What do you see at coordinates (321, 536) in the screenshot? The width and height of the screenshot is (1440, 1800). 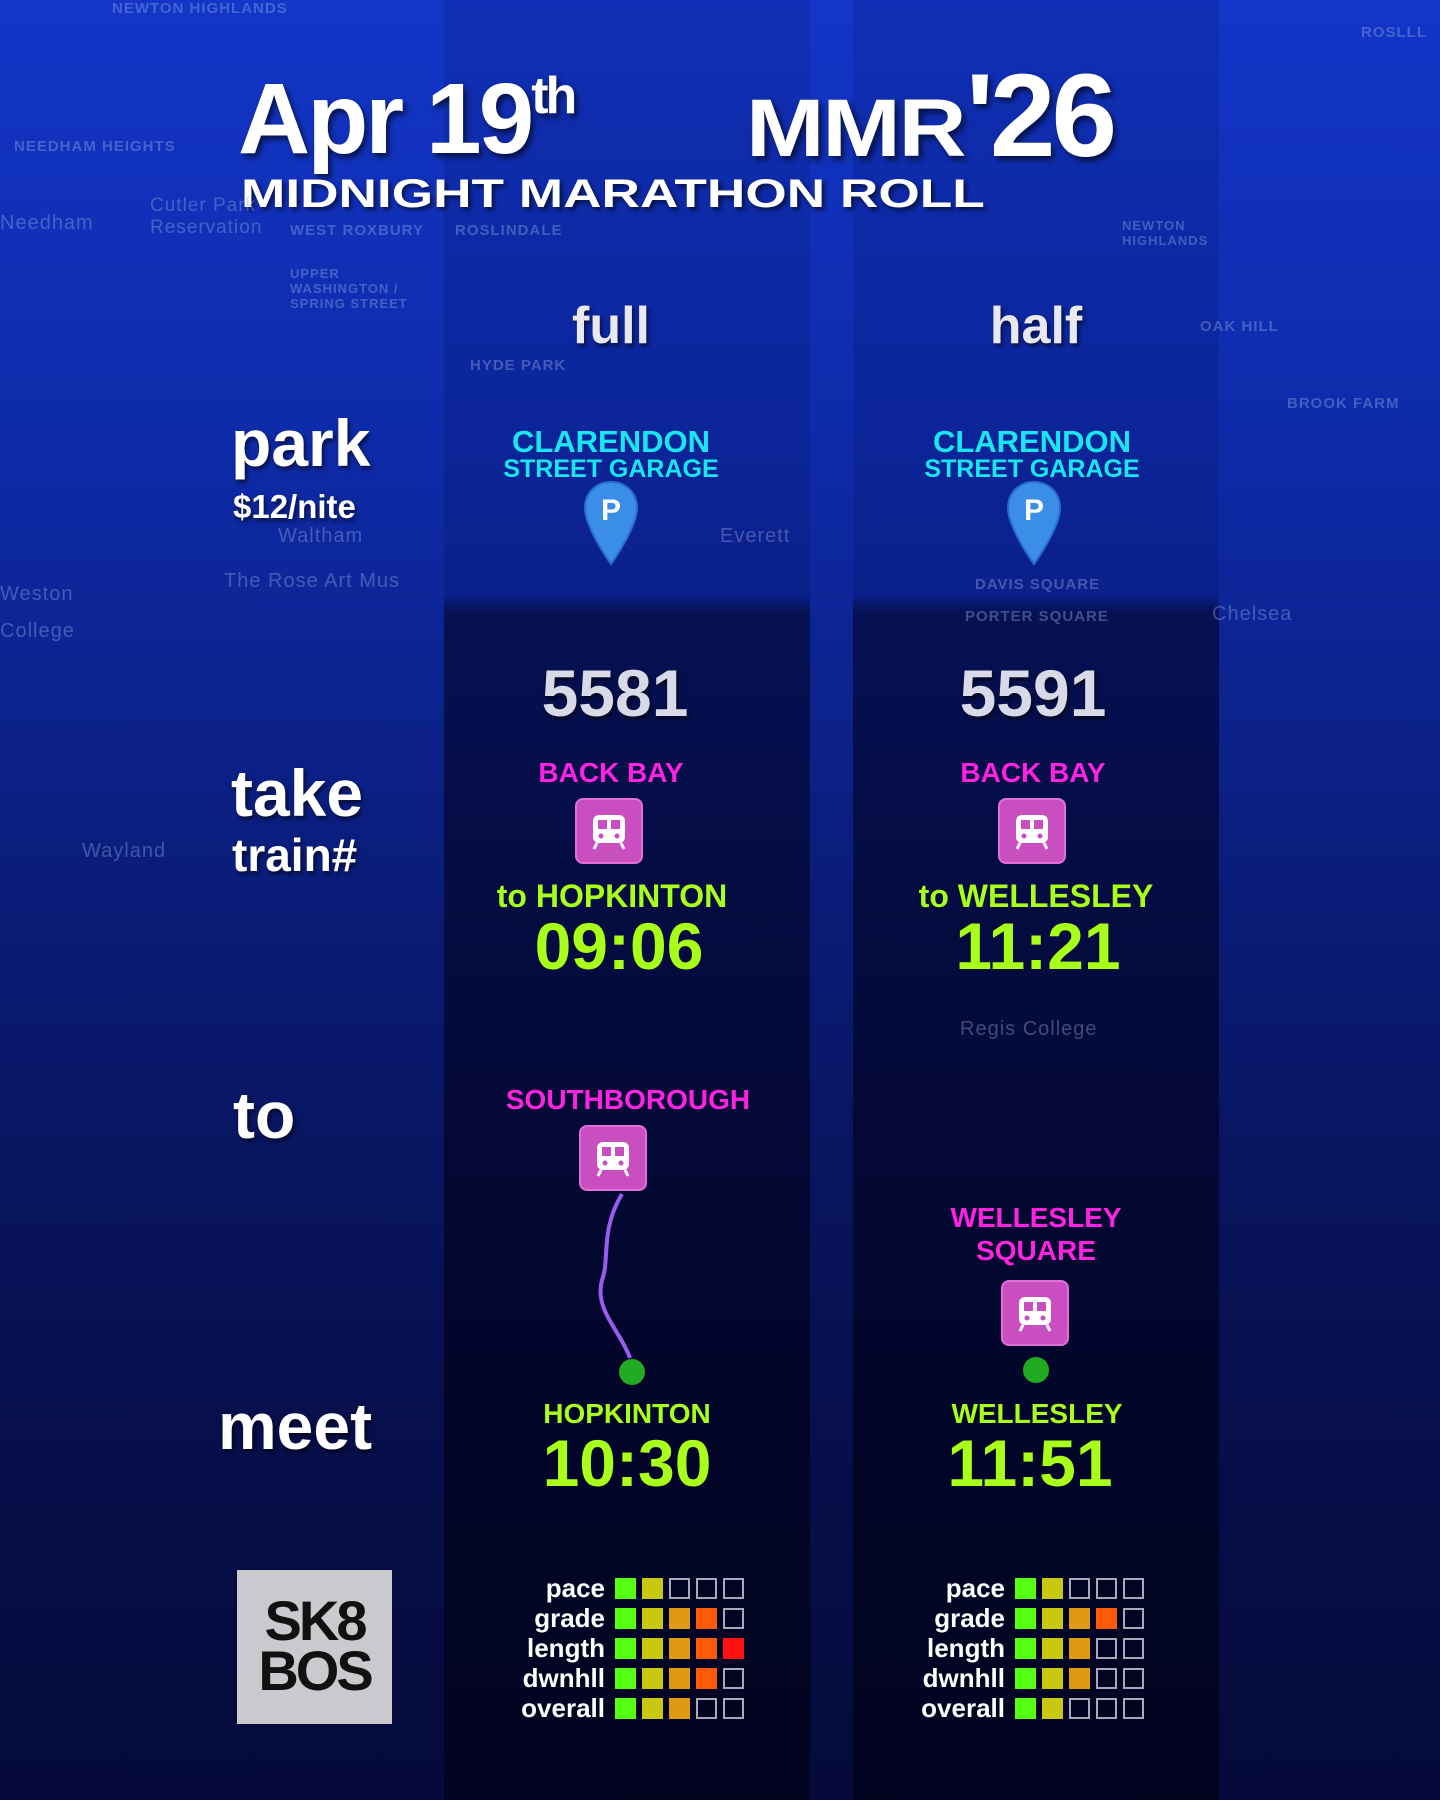 I see `map-label: Waltham` at bounding box center [321, 536].